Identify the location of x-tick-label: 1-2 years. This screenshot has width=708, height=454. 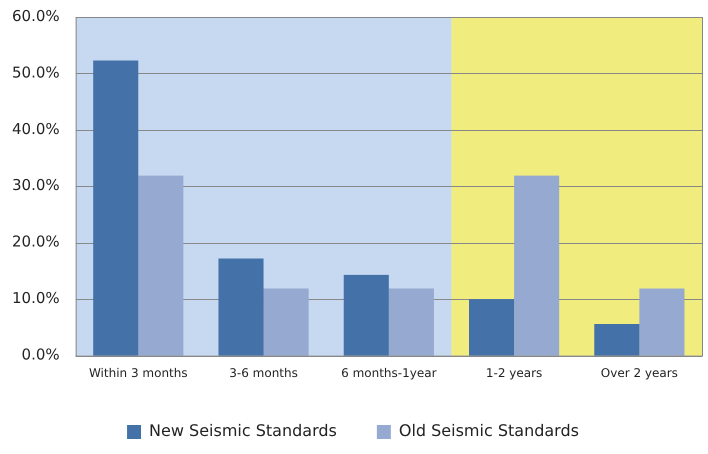
(514, 373).